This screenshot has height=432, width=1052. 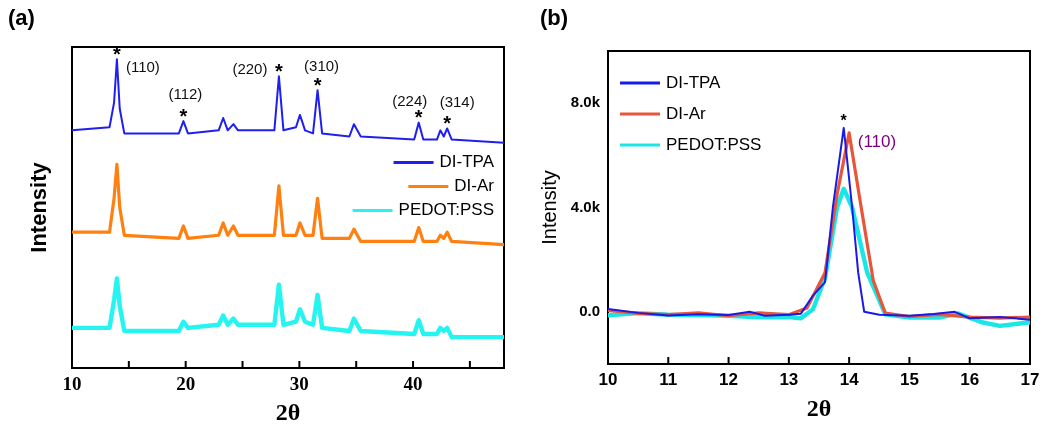 What do you see at coordinates (585, 102) in the screenshot?
I see `y-tick-label: 8.0k` at bounding box center [585, 102].